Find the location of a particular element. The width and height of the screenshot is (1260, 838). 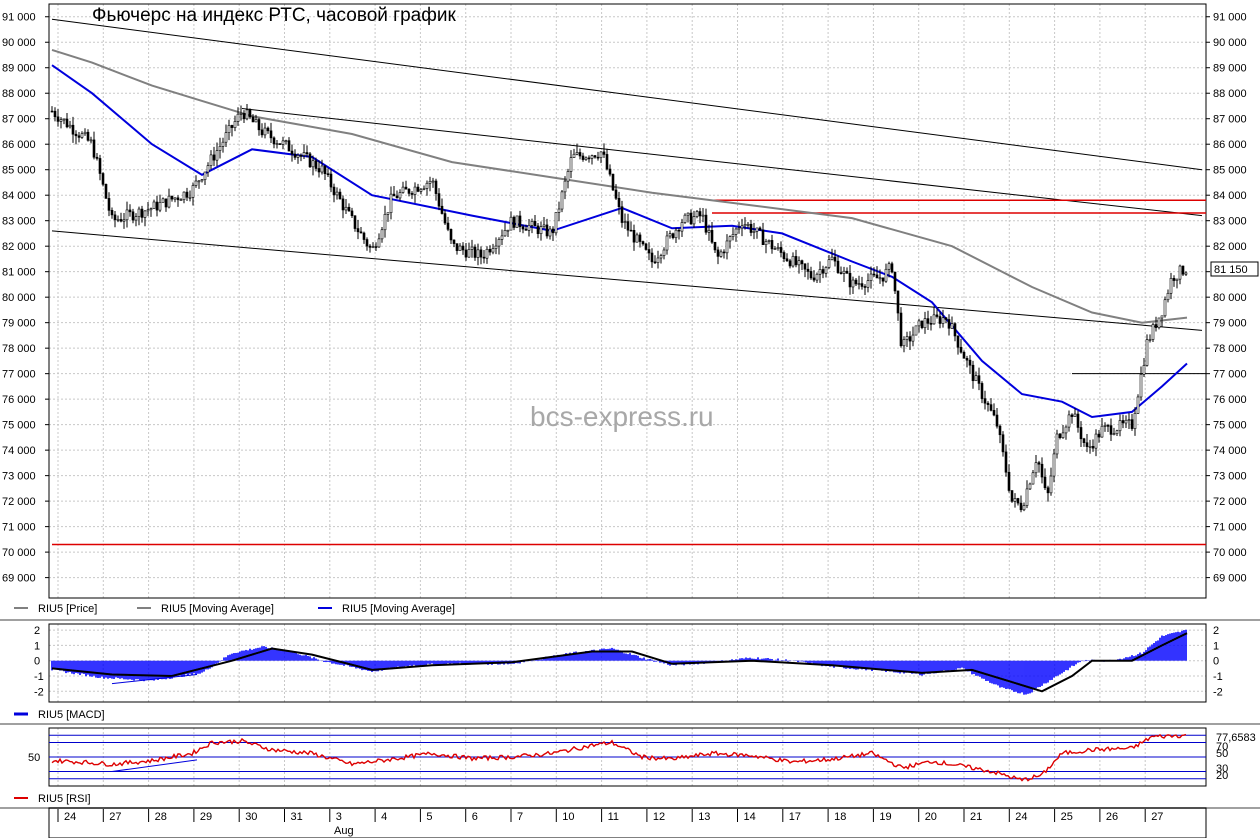

price-tick-label-left: 72 000 is located at coordinates (19, 502).